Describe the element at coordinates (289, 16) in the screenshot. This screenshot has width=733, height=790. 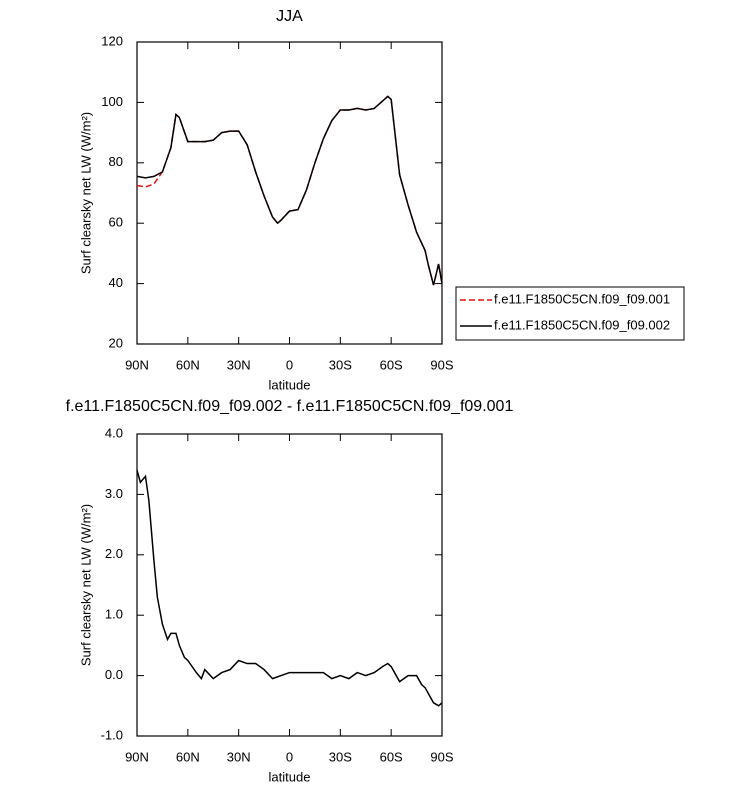
I see `chart-title: JJA` at that location.